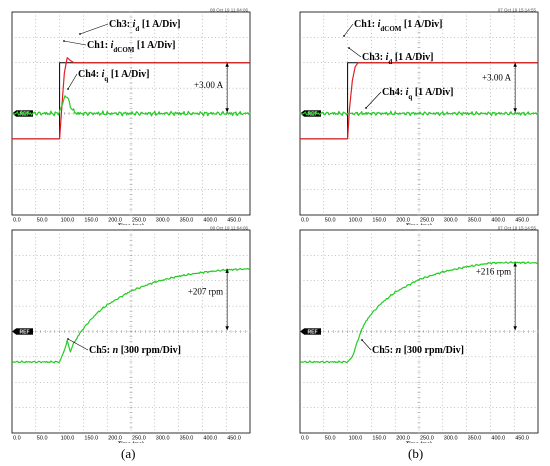 Image resolution: width=550 pixels, height=466 pixels. What do you see at coordinates (416, 453) in the screenshot?
I see `panel-label-b: (b)` at bounding box center [416, 453].